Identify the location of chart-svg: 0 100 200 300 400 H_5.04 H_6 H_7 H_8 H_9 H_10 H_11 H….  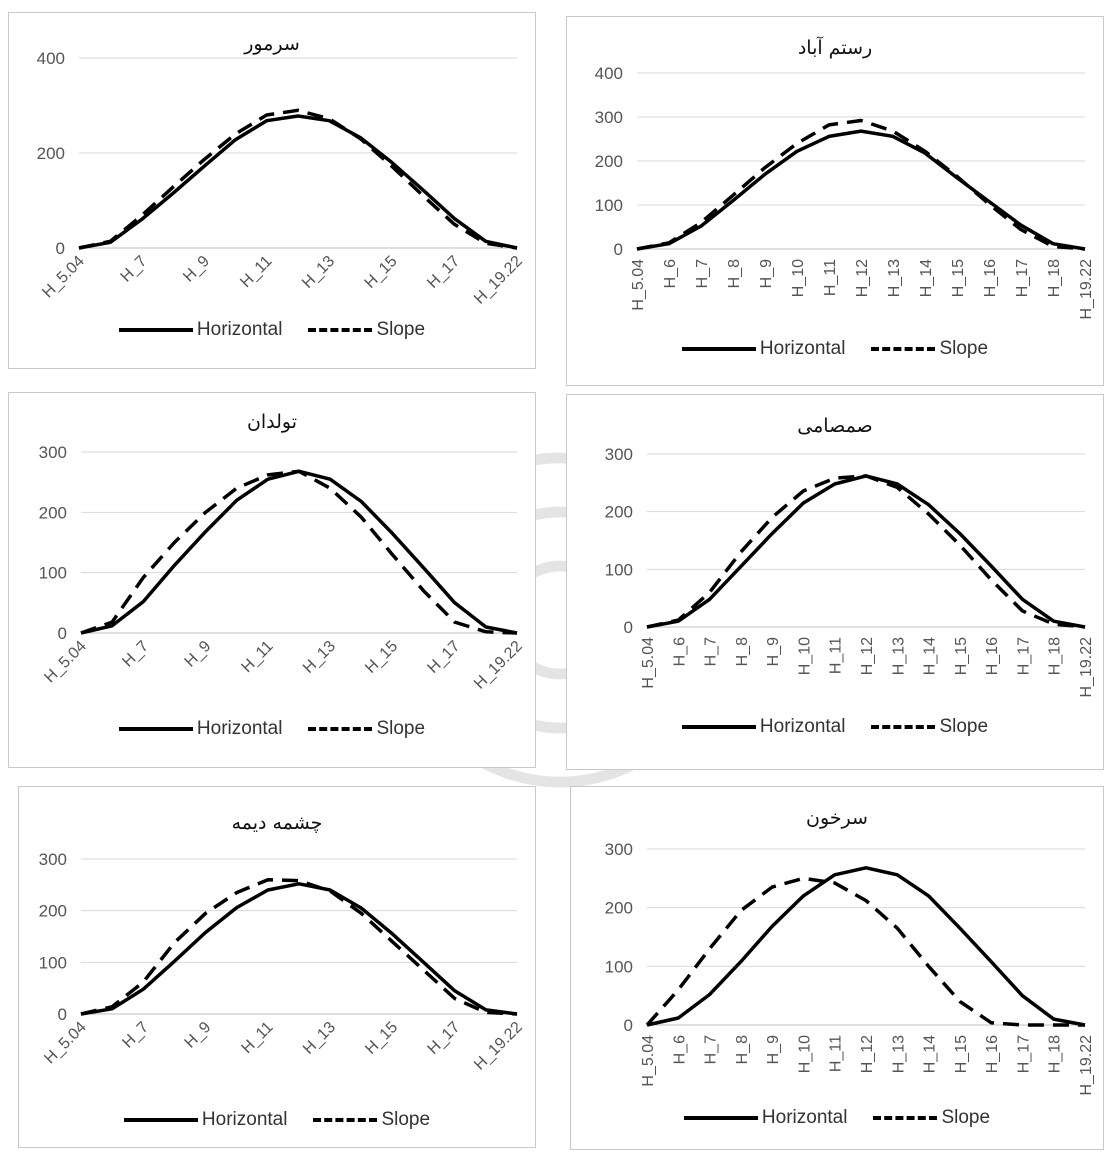
(845, 192).